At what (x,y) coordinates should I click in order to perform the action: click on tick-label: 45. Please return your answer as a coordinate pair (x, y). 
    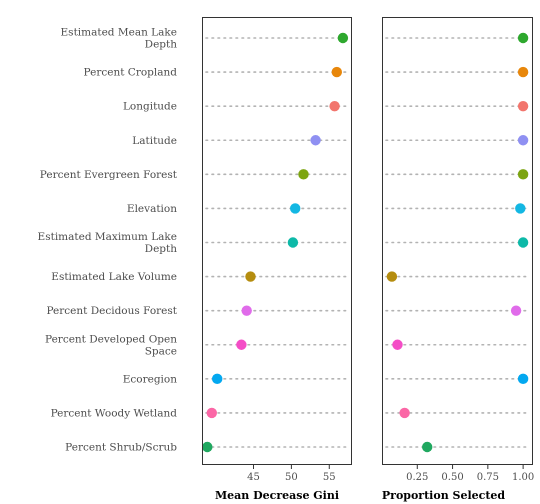
    Looking at the image, I should click on (253, 477).